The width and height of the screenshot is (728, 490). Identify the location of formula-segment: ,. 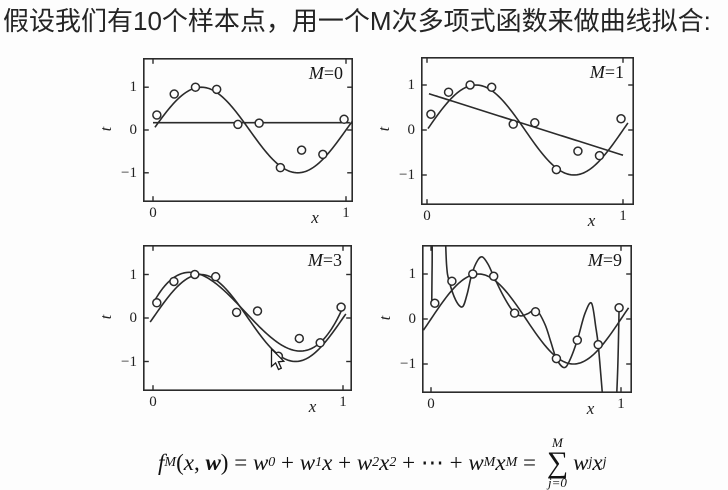
(199, 462).